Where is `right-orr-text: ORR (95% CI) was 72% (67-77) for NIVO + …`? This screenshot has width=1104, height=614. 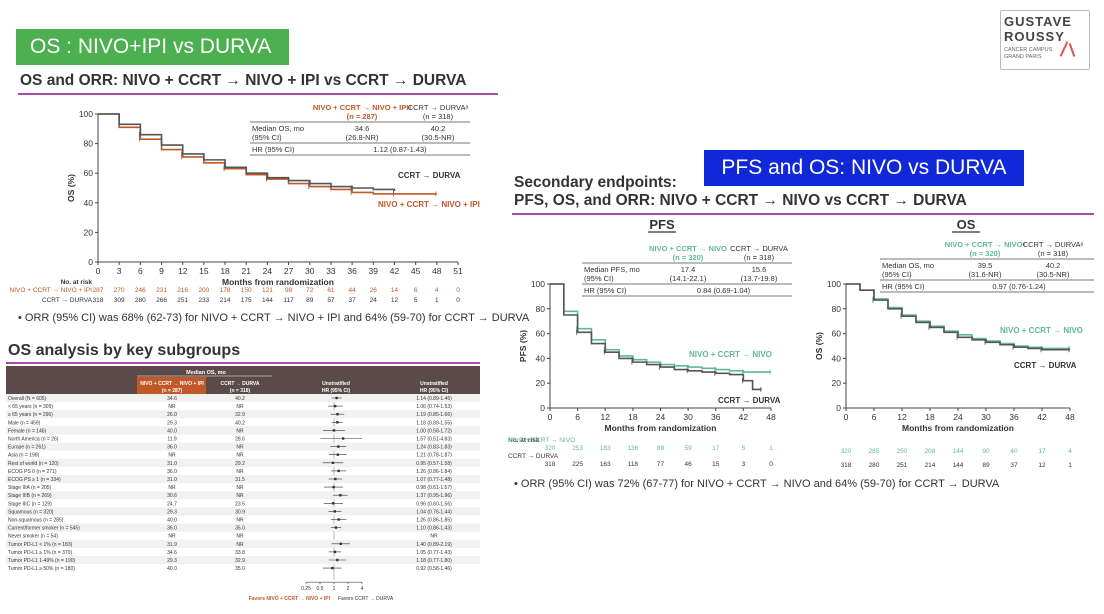
right-orr-text: ORR (95% CI) was 72% (67-77) for NIVO + … is located at coordinates (760, 484).